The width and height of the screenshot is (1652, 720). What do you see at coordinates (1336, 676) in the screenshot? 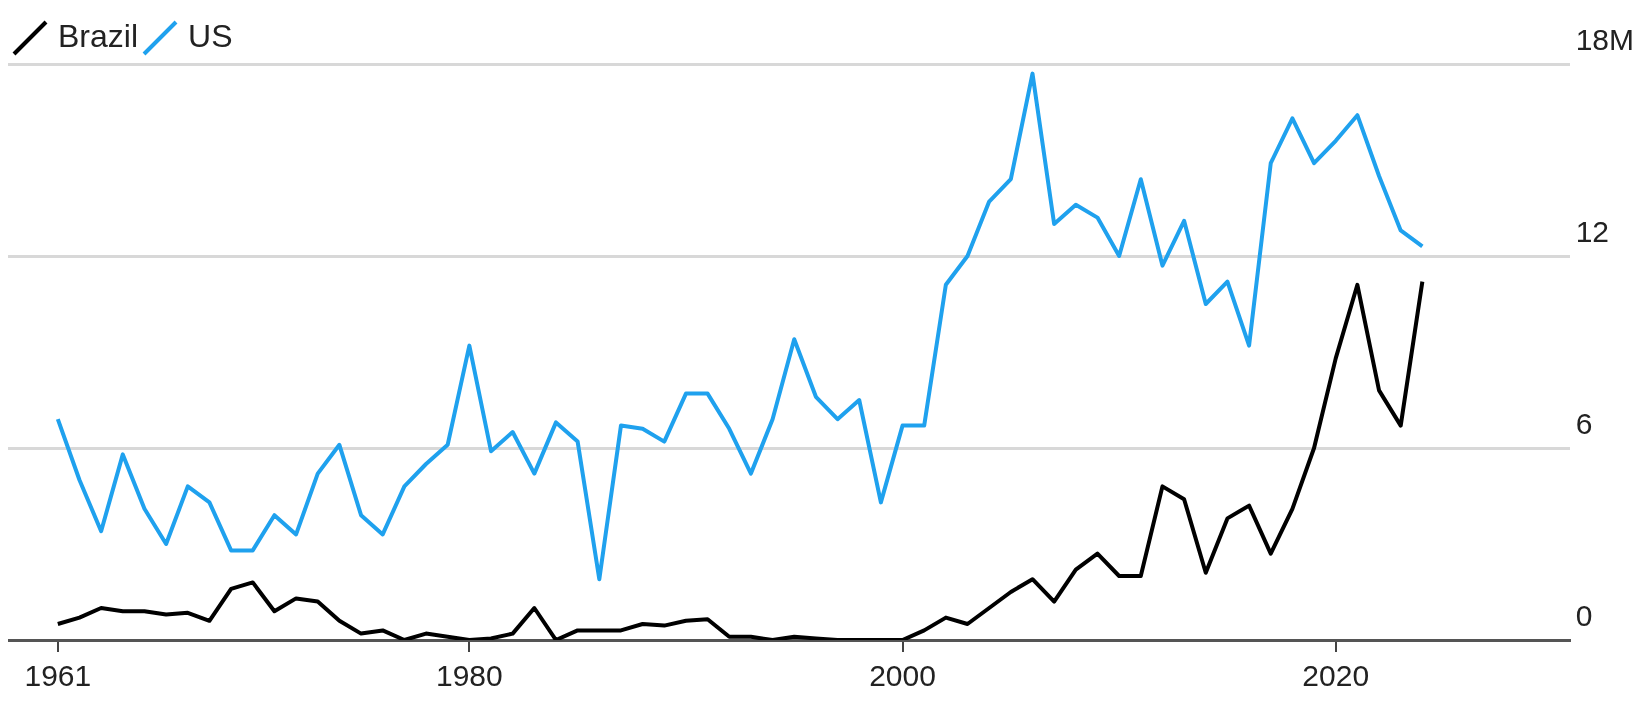
I see `x-tick-label: 2020` at bounding box center [1336, 676].